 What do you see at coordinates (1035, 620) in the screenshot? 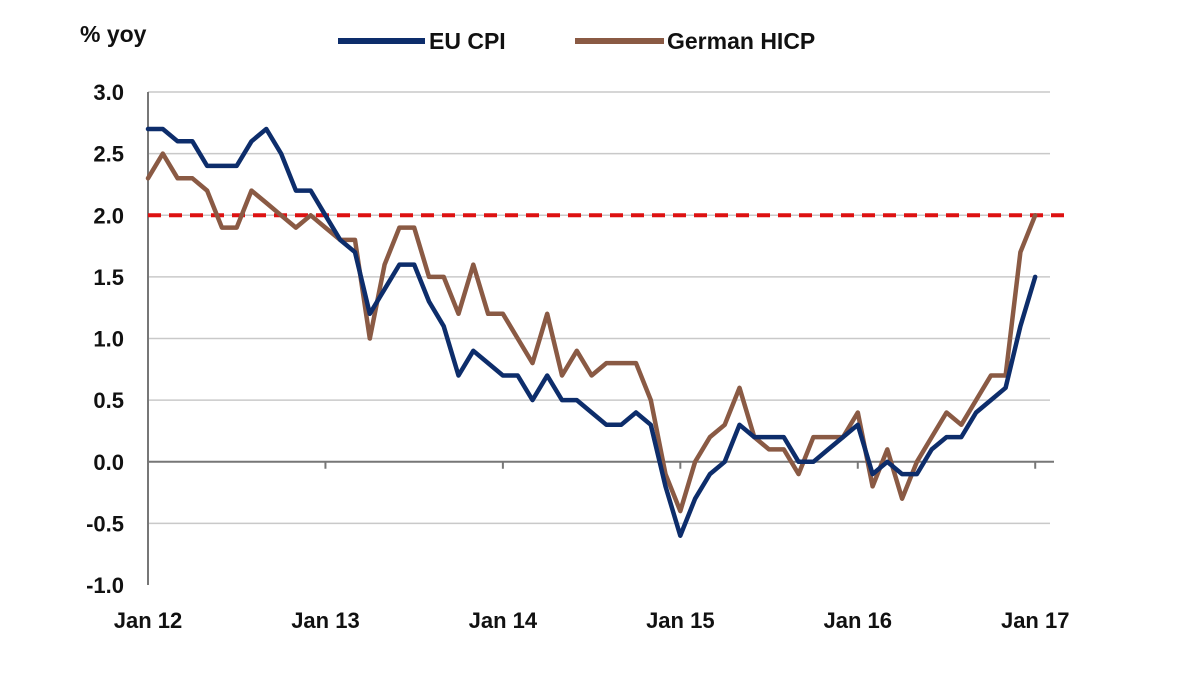
I see `x-tick-label: Jan 17` at bounding box center [1035, 620].